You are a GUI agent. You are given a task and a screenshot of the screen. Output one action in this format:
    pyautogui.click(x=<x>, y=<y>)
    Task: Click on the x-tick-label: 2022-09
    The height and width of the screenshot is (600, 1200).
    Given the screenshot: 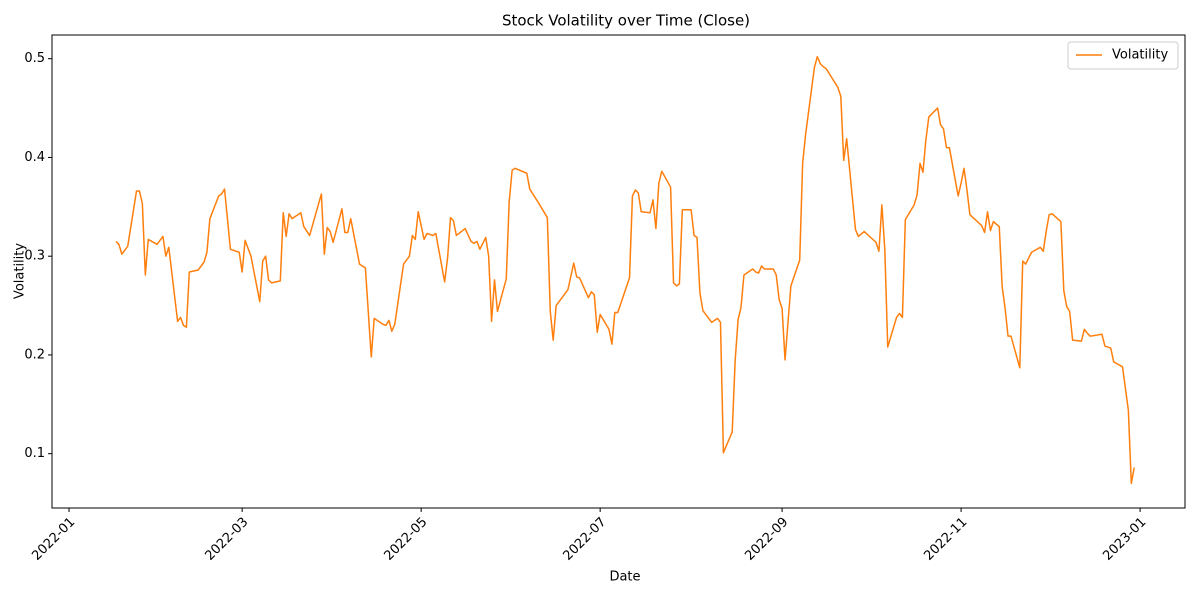 What is the action you would take?
    pyautogui.click(x=766, y=539)
    